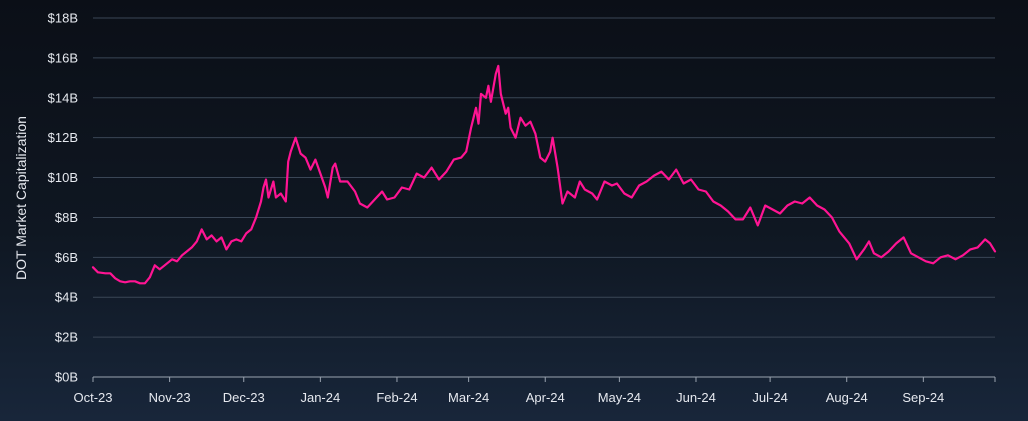 The width and height of the screenshot is (1028, 421). I want to click on x-axis, so click(544, 379).